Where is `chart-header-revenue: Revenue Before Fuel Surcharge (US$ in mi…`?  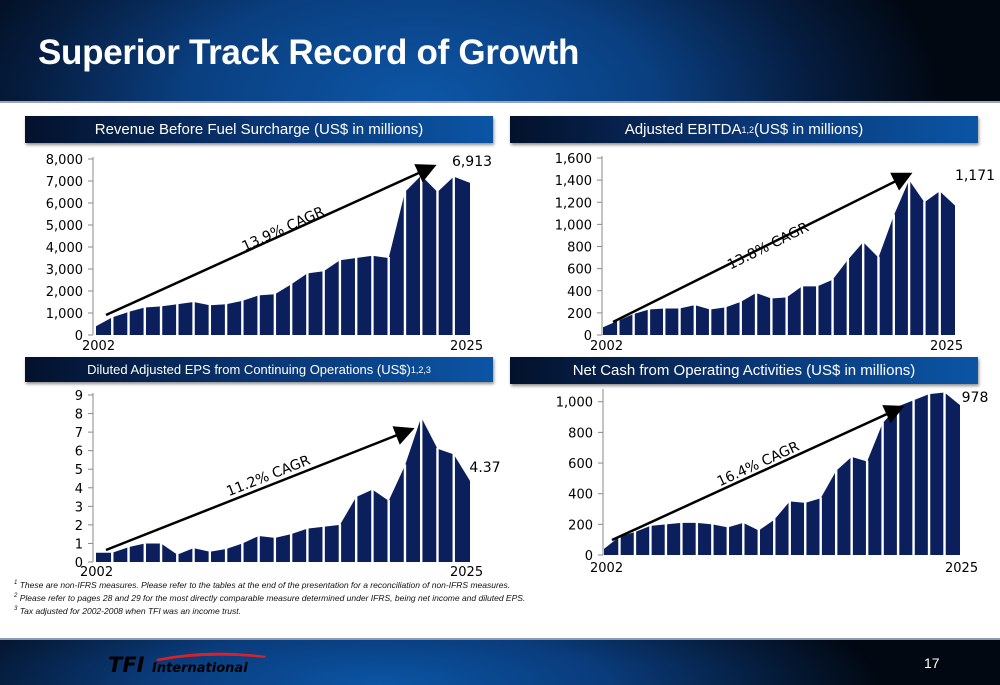 chart-header-revenue: Revenue Before Fuel Surcharge (US$ in mi… is located at coordinates (259, 129).